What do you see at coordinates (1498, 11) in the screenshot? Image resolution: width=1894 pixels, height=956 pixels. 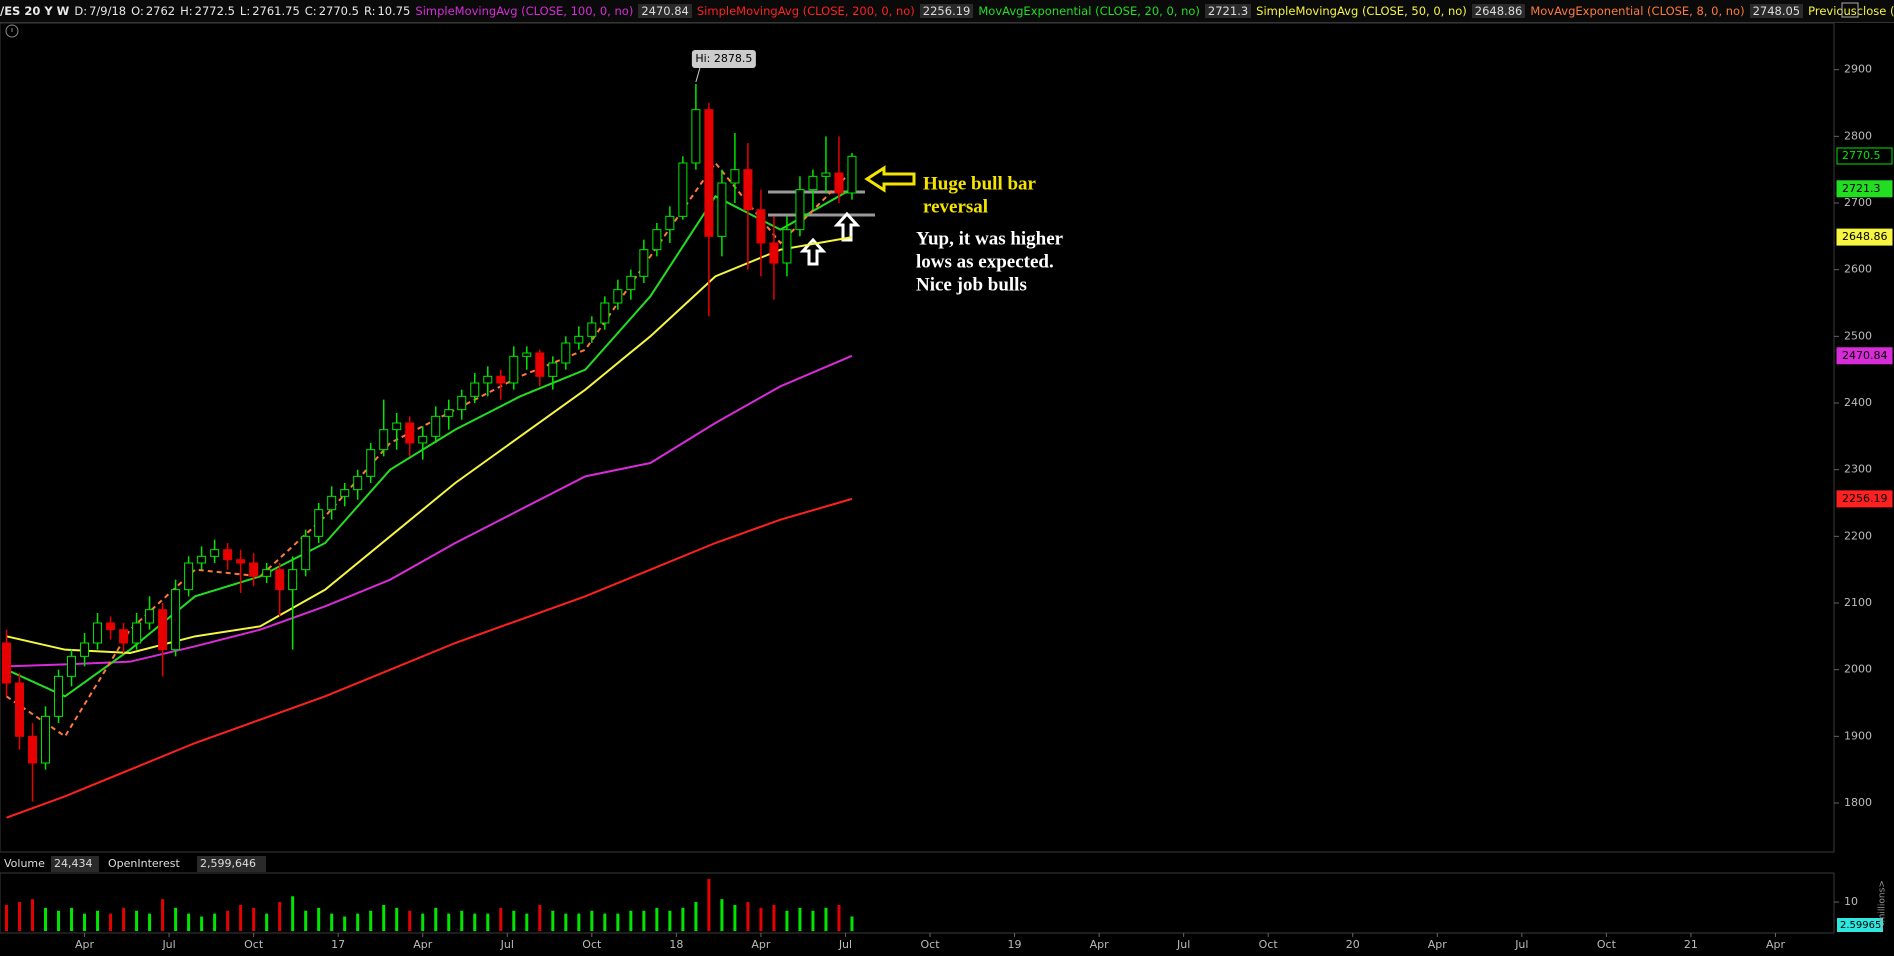 I see `study-value: 2648.86` at bounding box center [1498, 11].